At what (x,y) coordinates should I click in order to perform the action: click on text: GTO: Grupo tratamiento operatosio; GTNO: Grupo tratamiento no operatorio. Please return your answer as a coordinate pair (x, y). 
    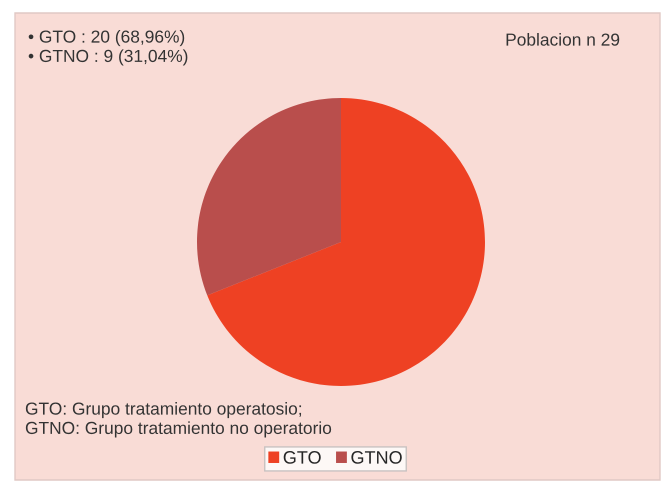
    Looking at the image, I should click on (179, 420).